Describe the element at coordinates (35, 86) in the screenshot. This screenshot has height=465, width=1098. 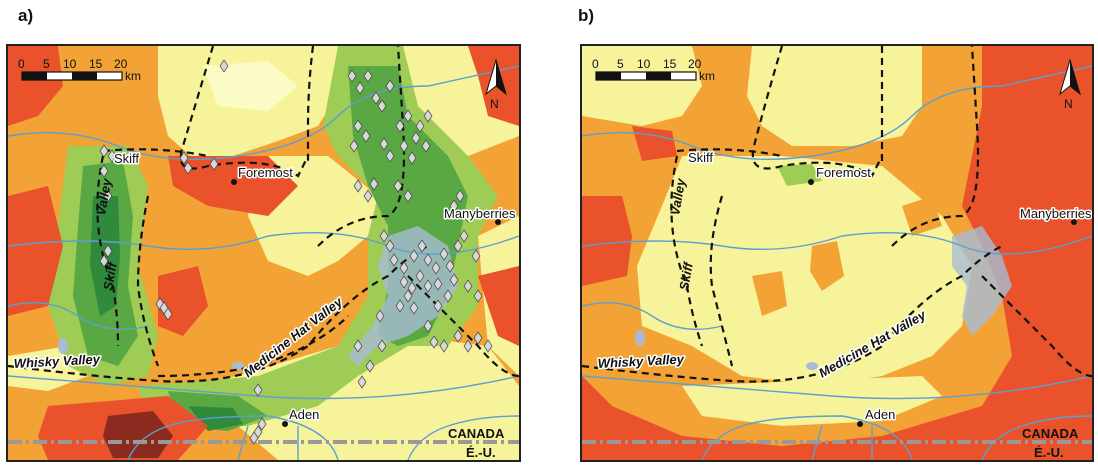
I see `zone-red-northwest` at that location.